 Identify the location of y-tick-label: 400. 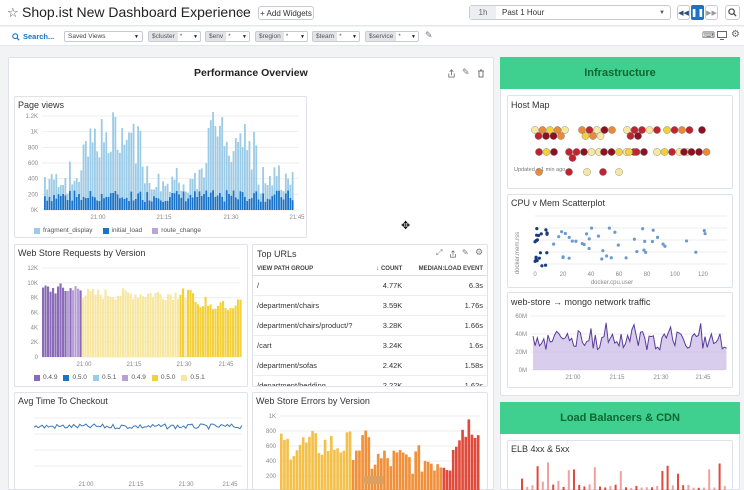
(271, 462).